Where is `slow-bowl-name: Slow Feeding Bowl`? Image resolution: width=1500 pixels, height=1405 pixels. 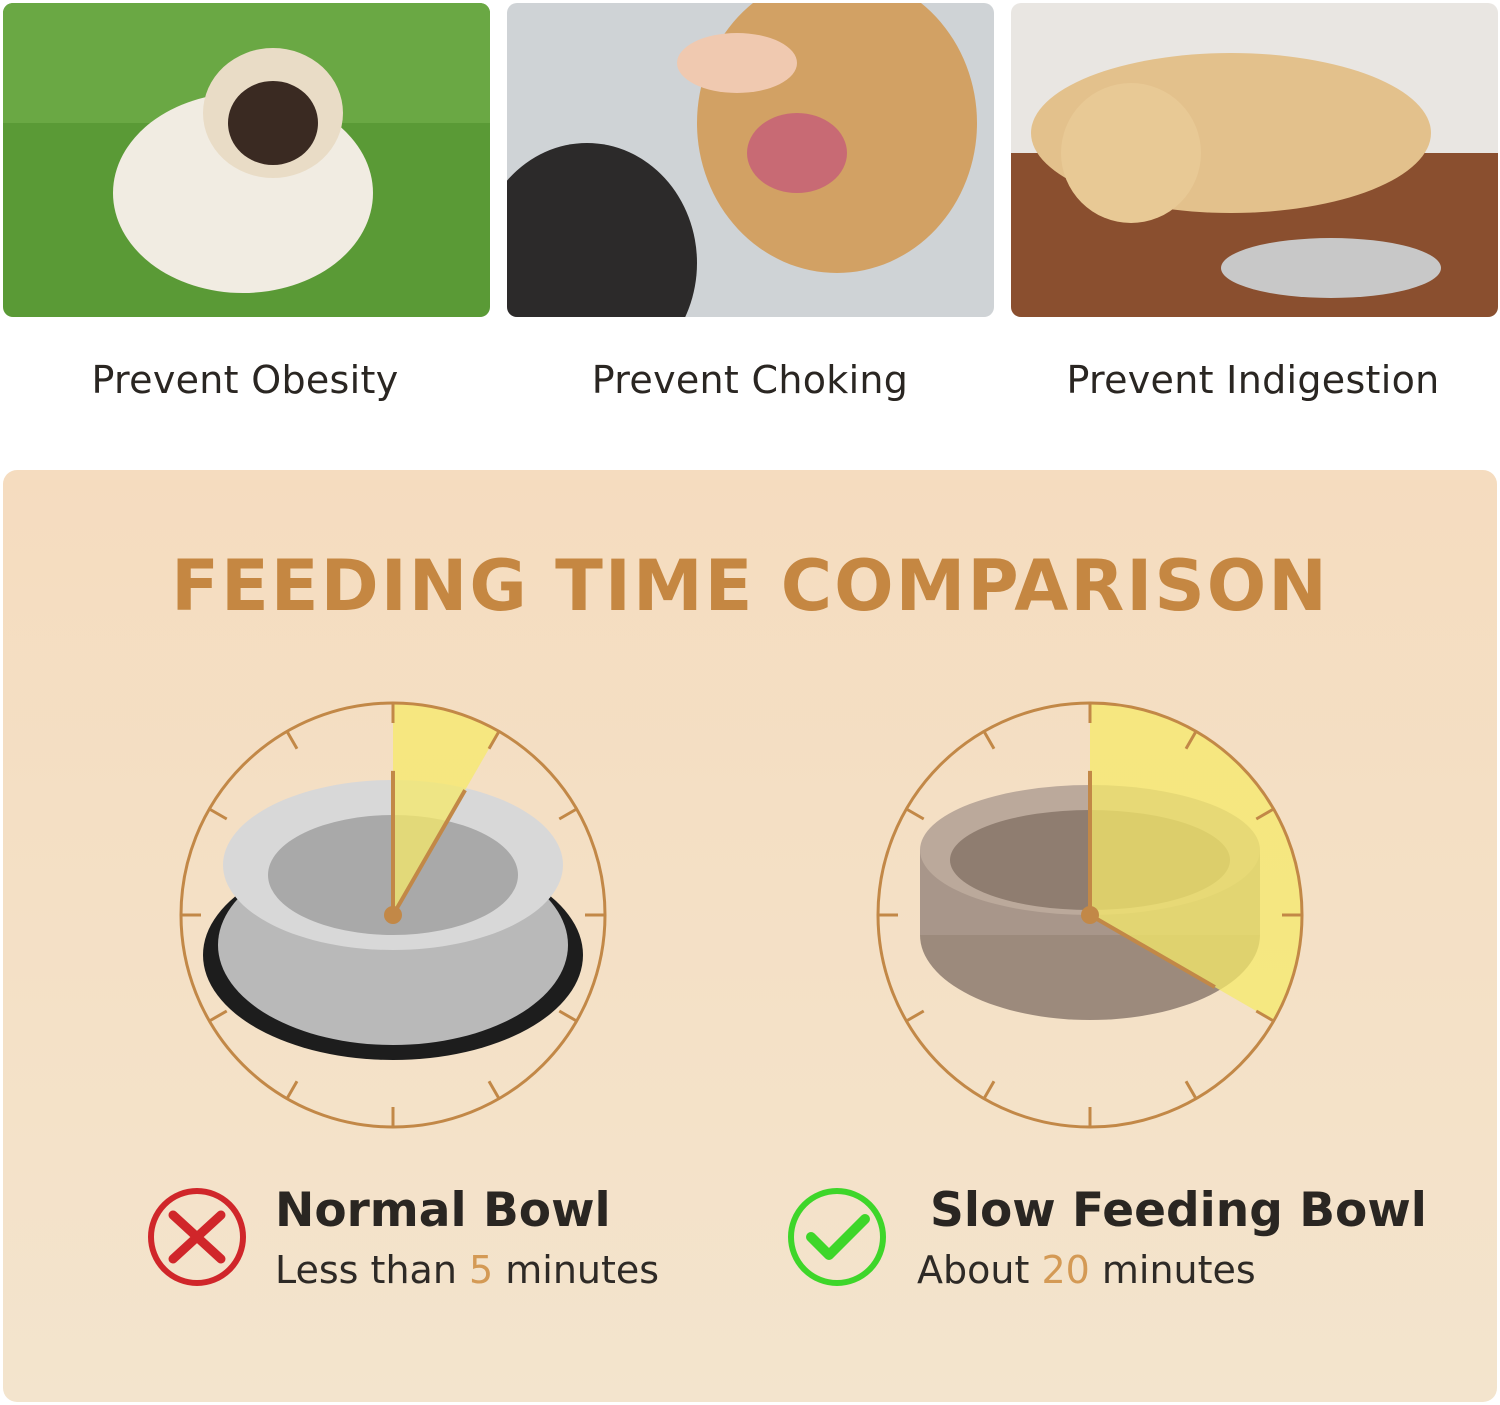 slow-bowl-name: Slow Feeding Bowl is located at coordinates (1178, 1210).